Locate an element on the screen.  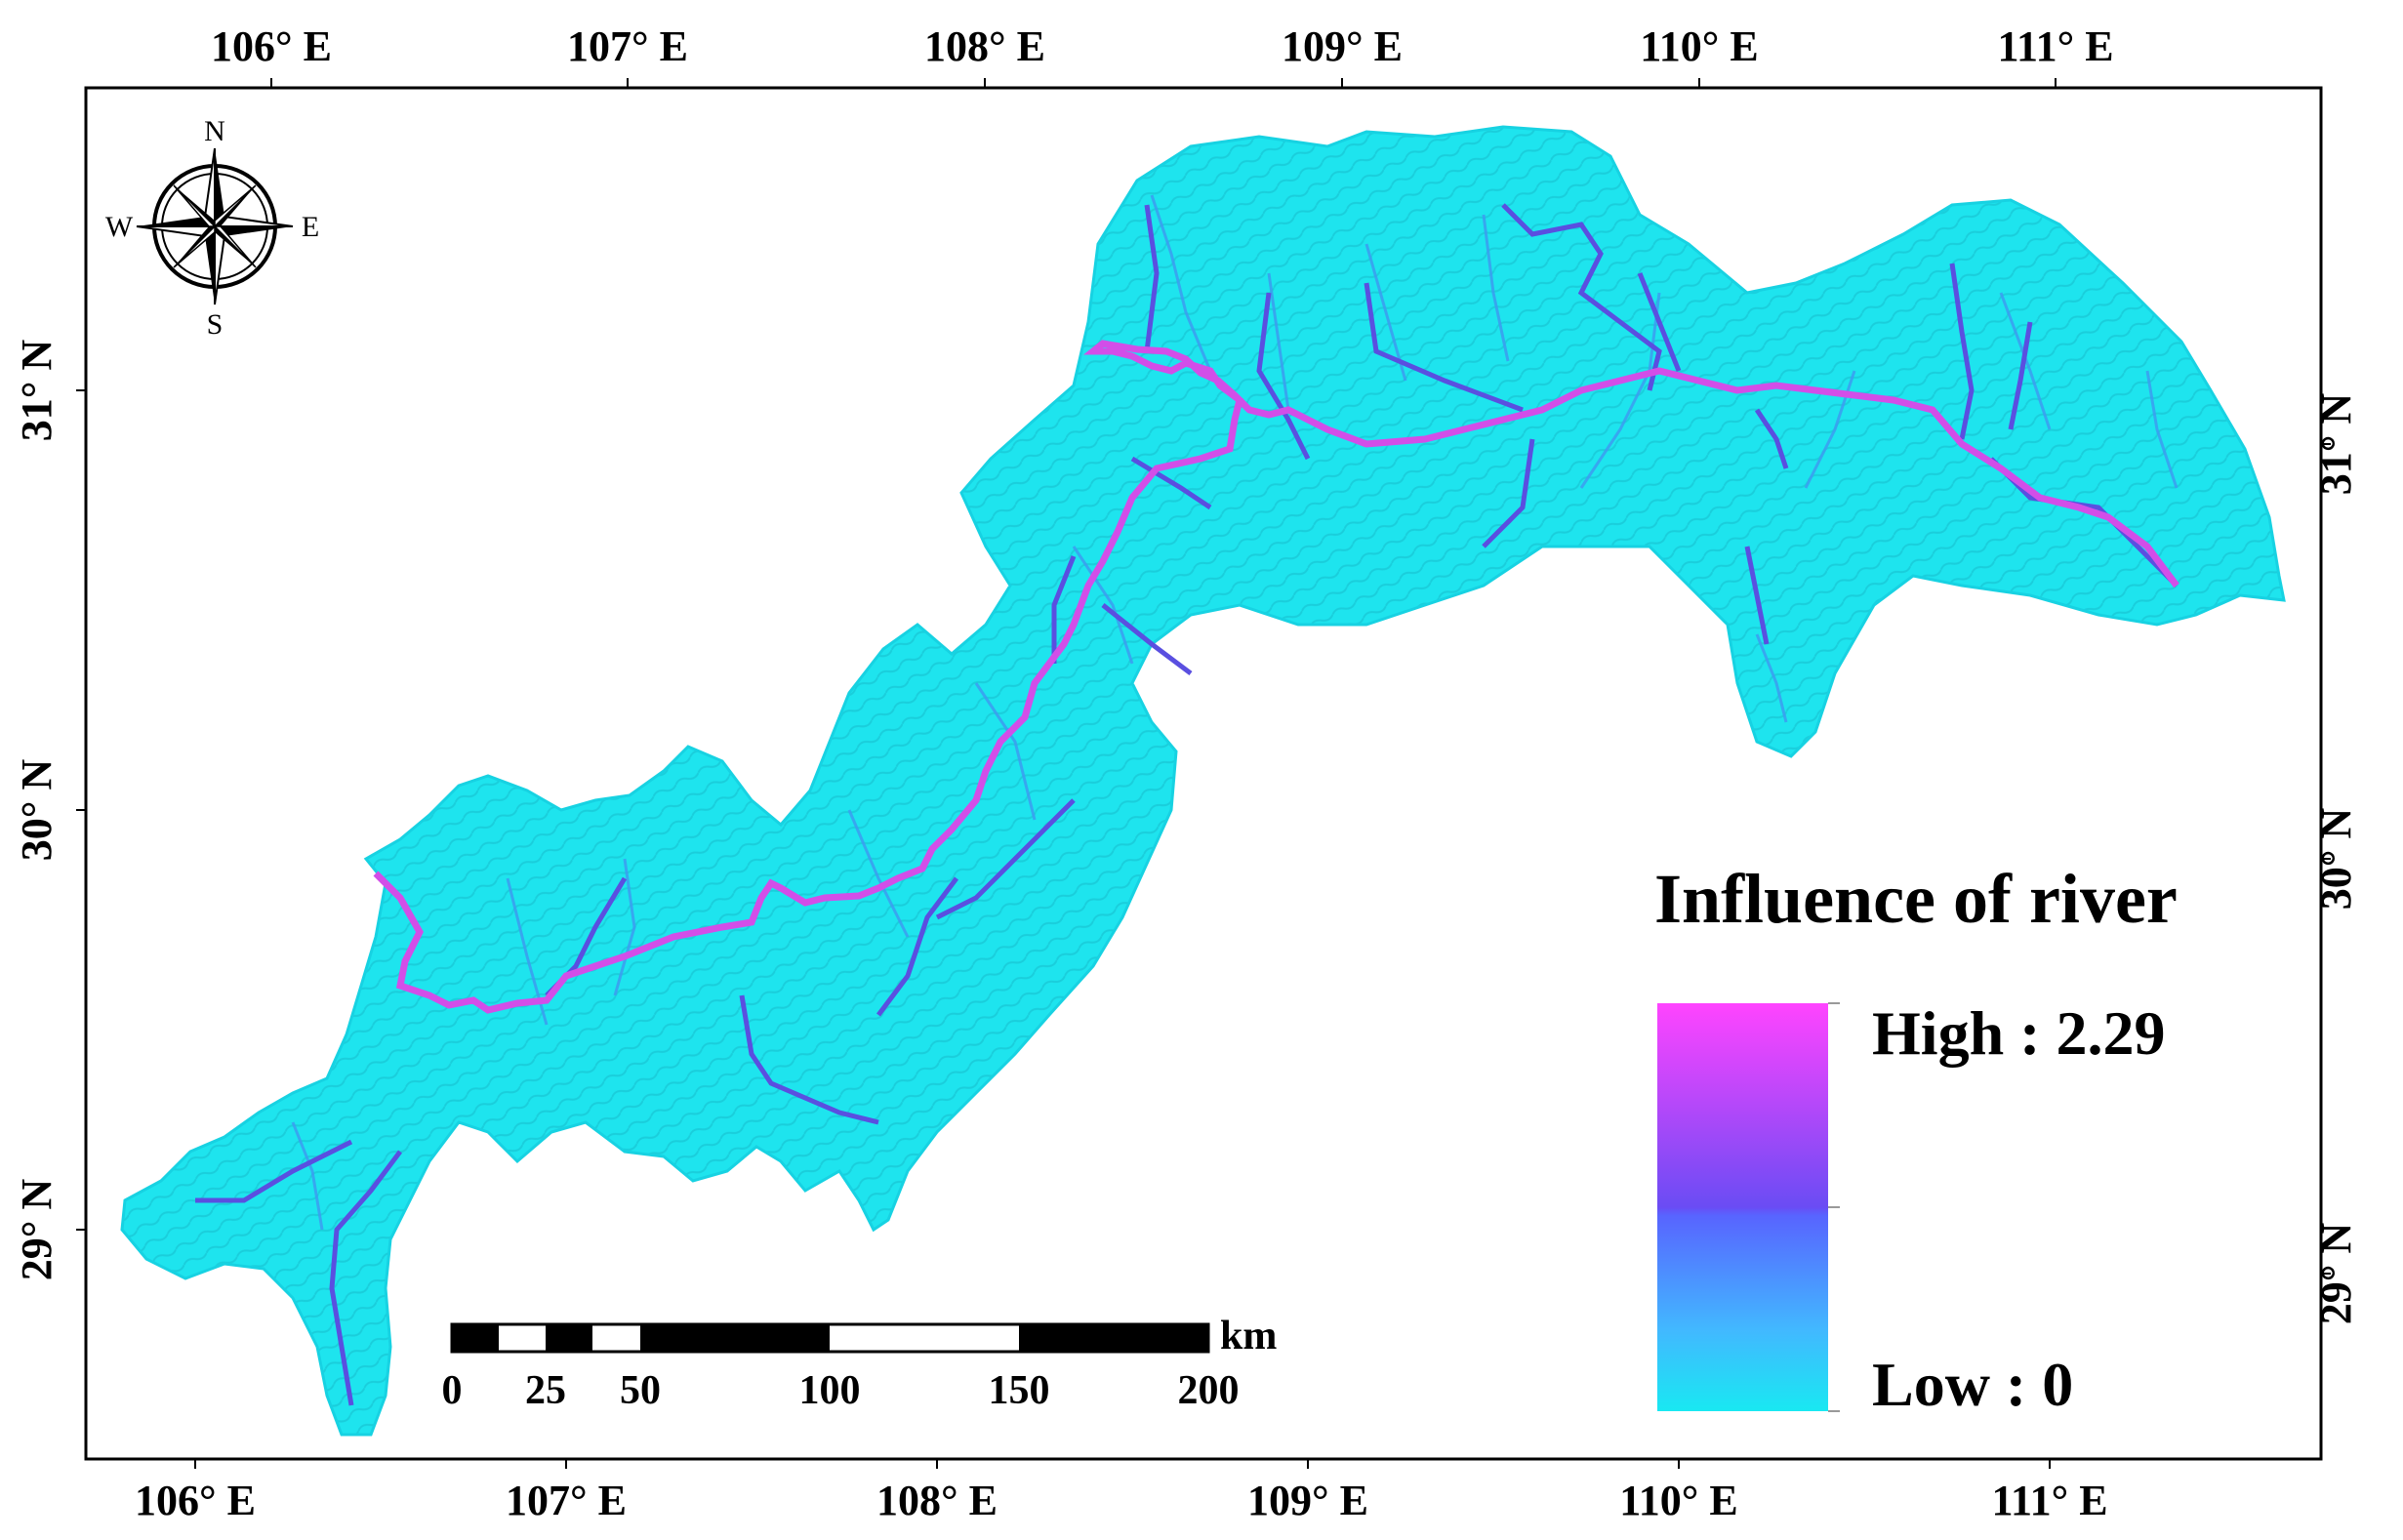
scale-bar: km 0 25 50 100 150 200 is located at coordinates (860, 1363).